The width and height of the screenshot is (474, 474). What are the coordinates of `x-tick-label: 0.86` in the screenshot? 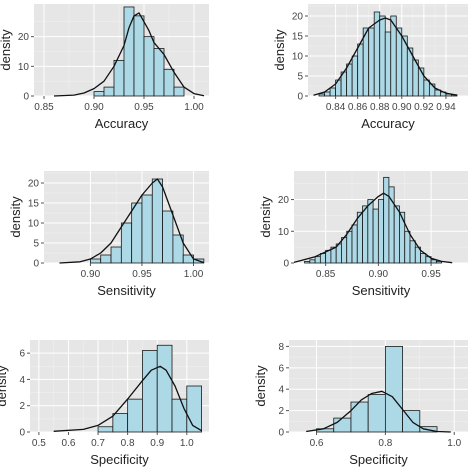 It's located at (358, 107).